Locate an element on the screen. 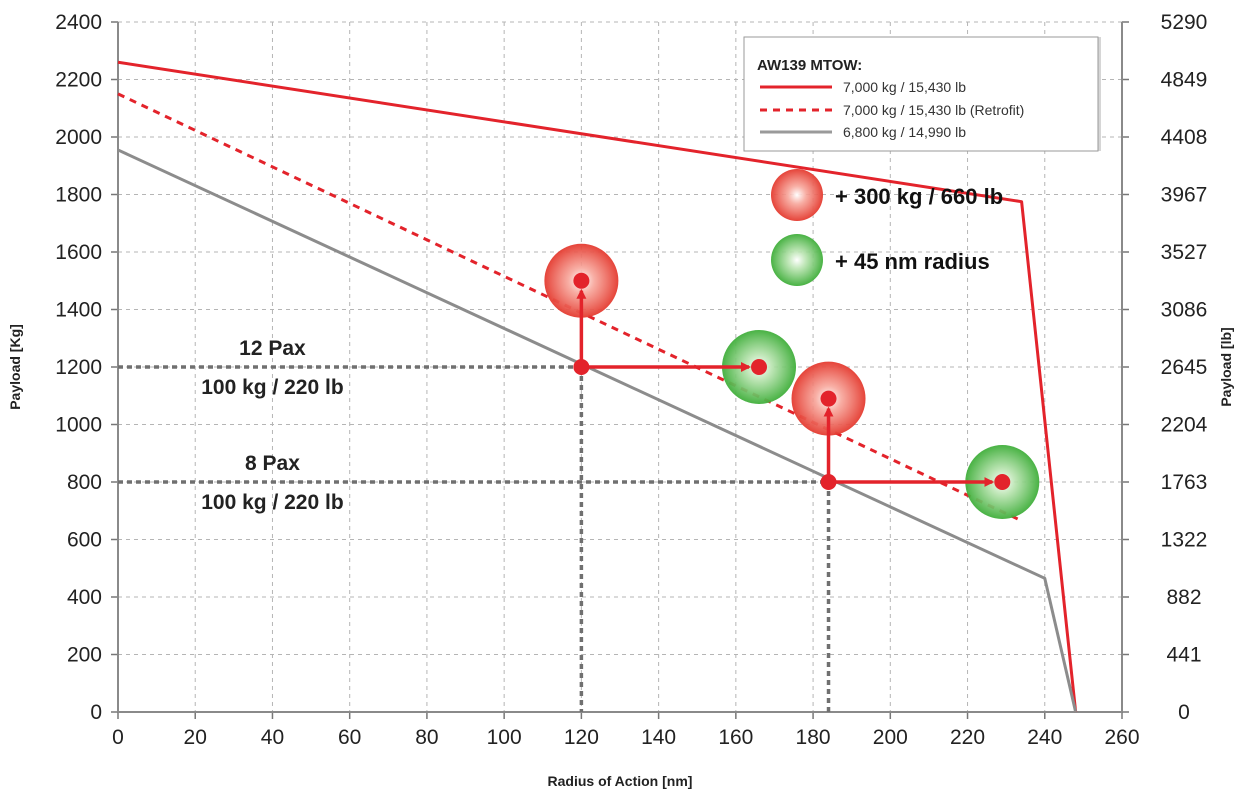  annotation-red-circle is located at coordinates (797, 195).